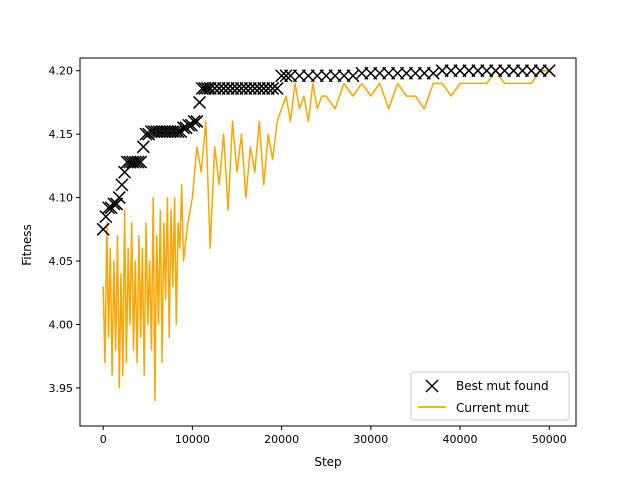 The image size is (640, 480). What do you see at coordinates (432, 386) in the screenshot?
I see `legend-marker-best-mut` at bounding box center [432, 386].